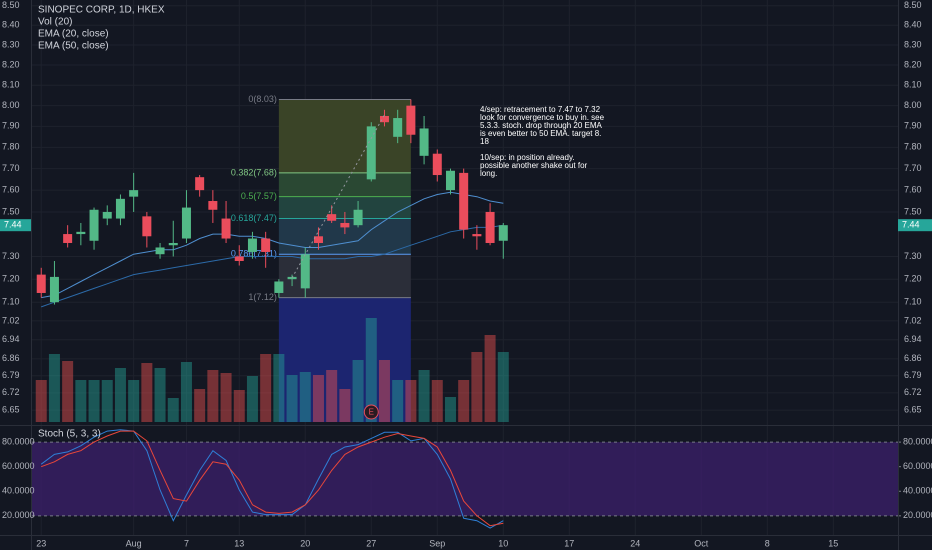 The width and height of the screenshot is (932, 550). I want to click on y-tick-label: 7.50, so click(11, 211).